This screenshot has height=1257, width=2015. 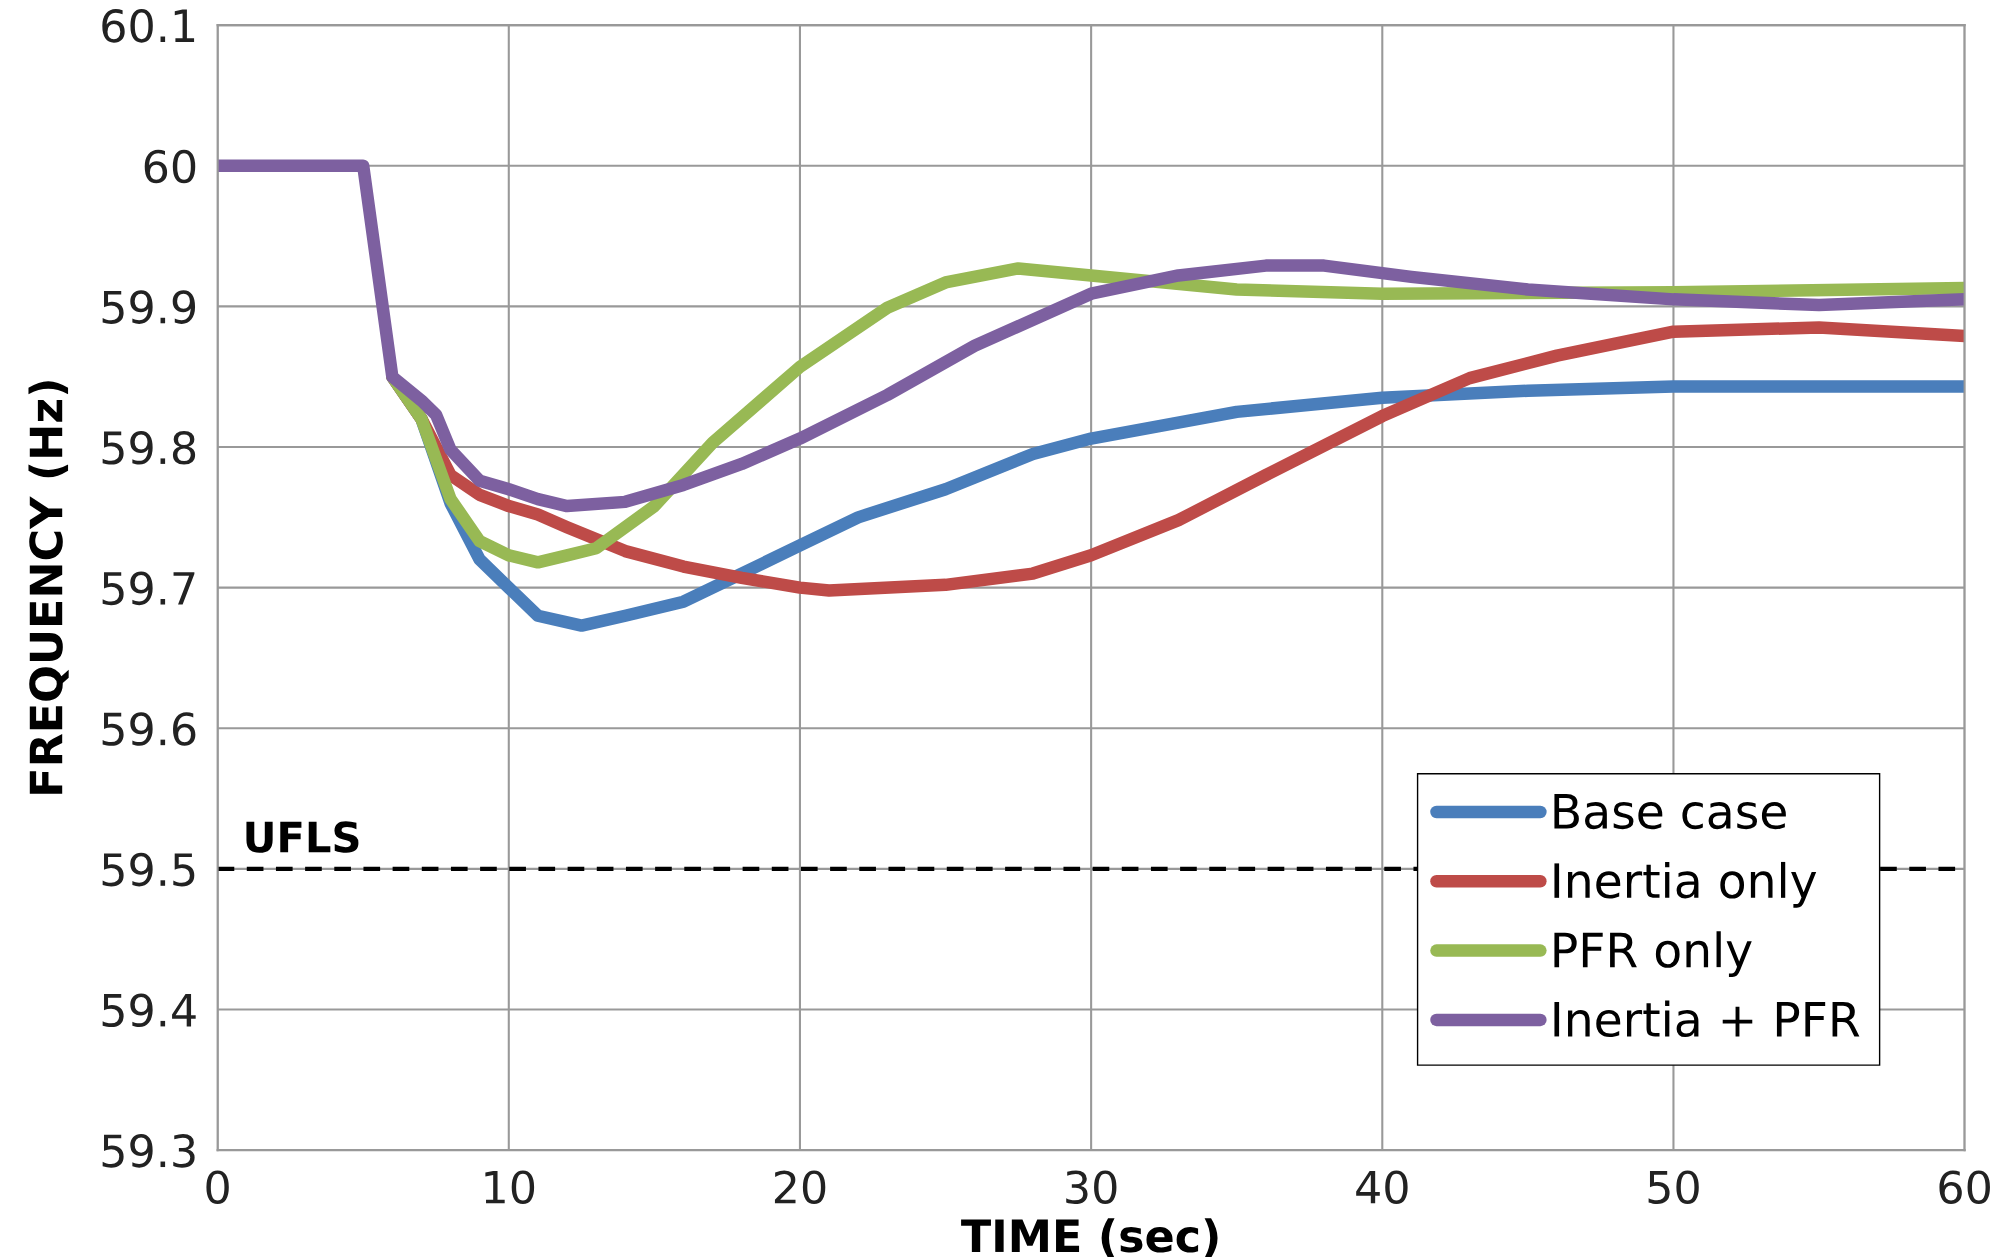 I want to click on legend-label: Base case, so click(x=1670, y=812).